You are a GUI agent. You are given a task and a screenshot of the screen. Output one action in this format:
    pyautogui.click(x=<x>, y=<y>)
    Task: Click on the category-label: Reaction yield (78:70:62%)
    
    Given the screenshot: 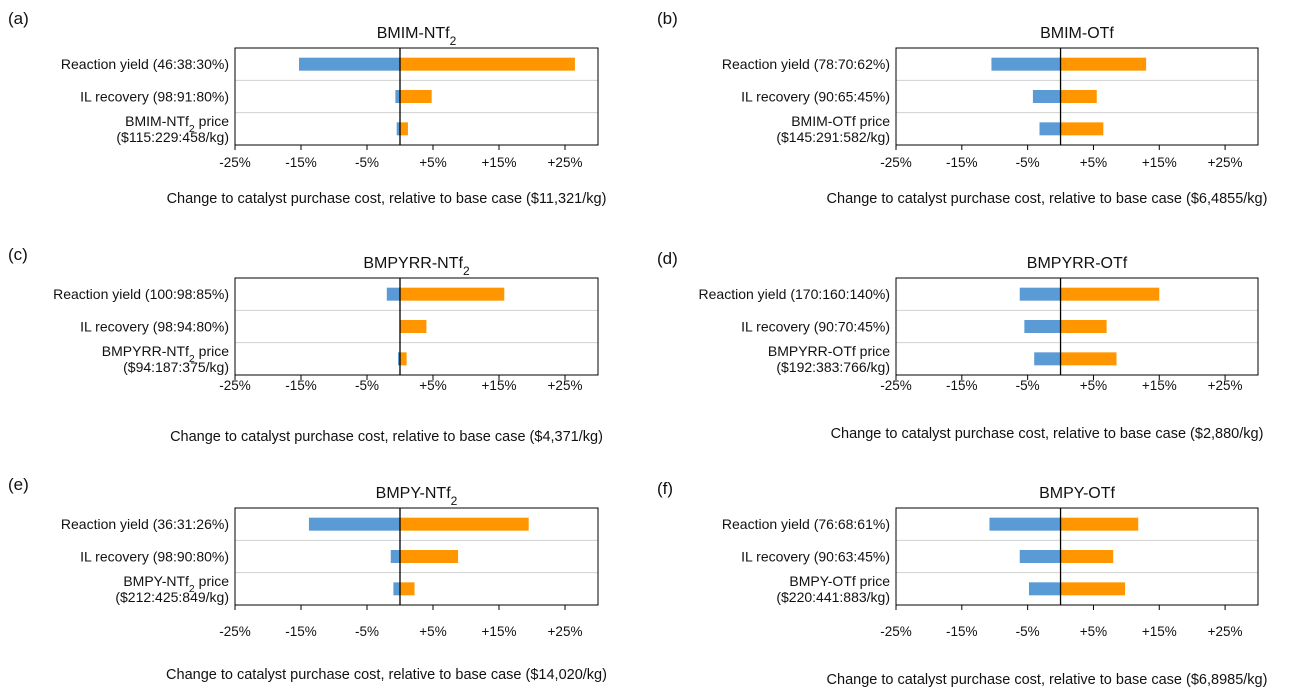 What is the action you would take?
    pyautogui.click(x=806, y=64)
    